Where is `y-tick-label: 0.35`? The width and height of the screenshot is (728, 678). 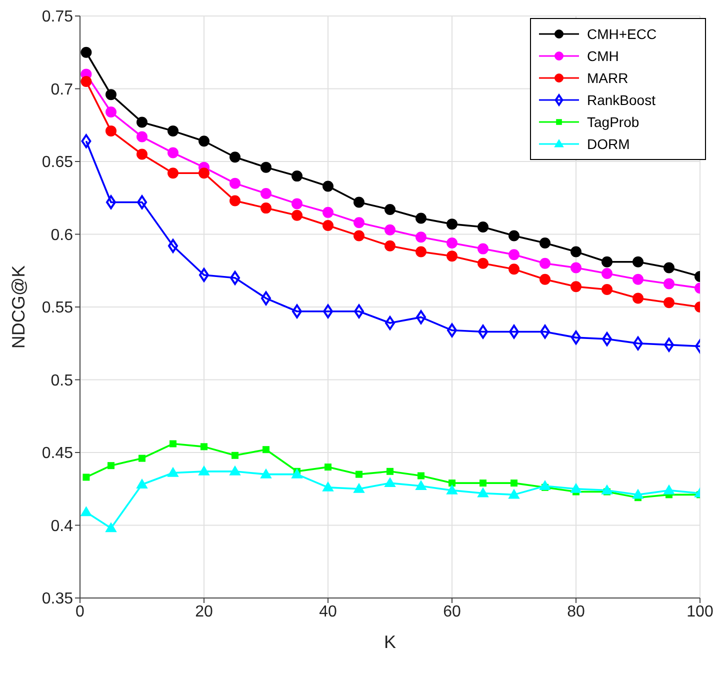 y-tick-label: 0.35 is located at coordinates (58, 599).